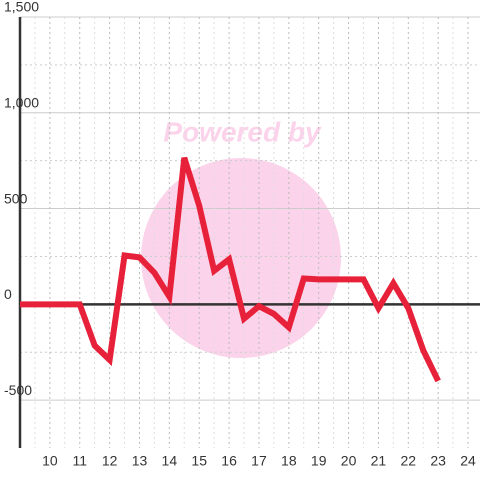 The height and width of the screenshot is (480, 480). Describe the element at coordinates (140, 461) in the screenshot. I see `x-tick-label: 13` at that location.